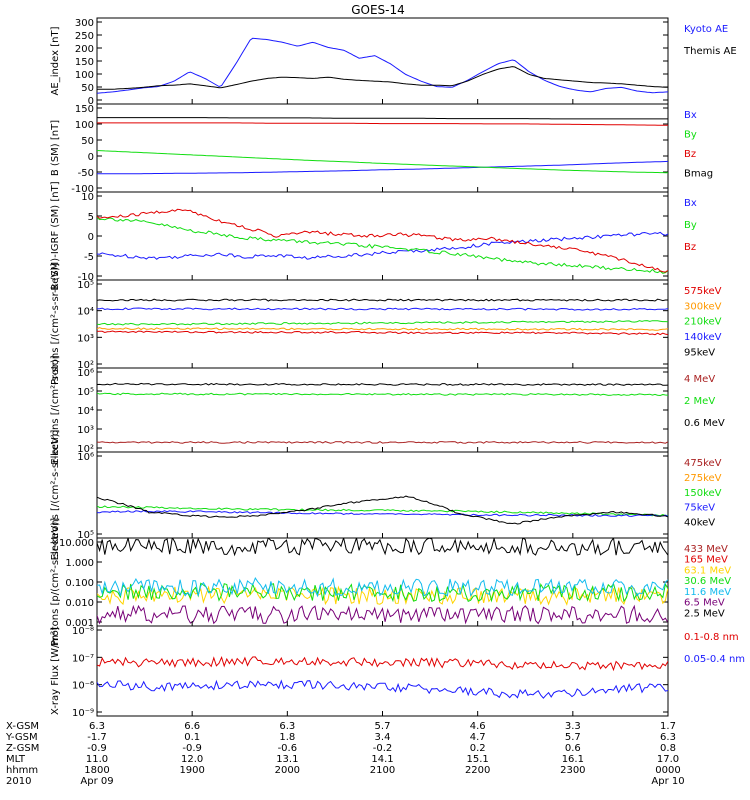  I want to click on y-tick-label: -5, so click(89, 257).